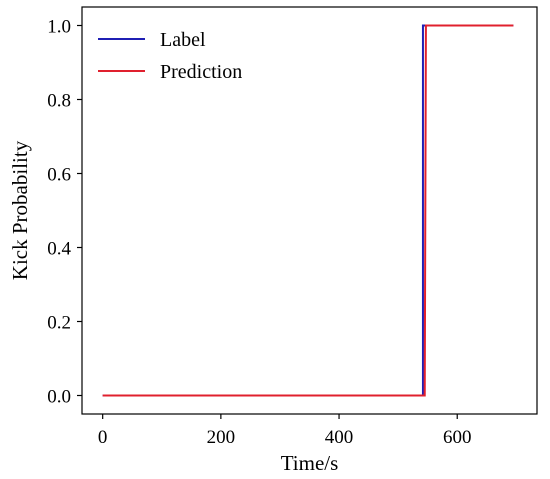  I want to click on legend-label: Prediction, so click(201, 72).